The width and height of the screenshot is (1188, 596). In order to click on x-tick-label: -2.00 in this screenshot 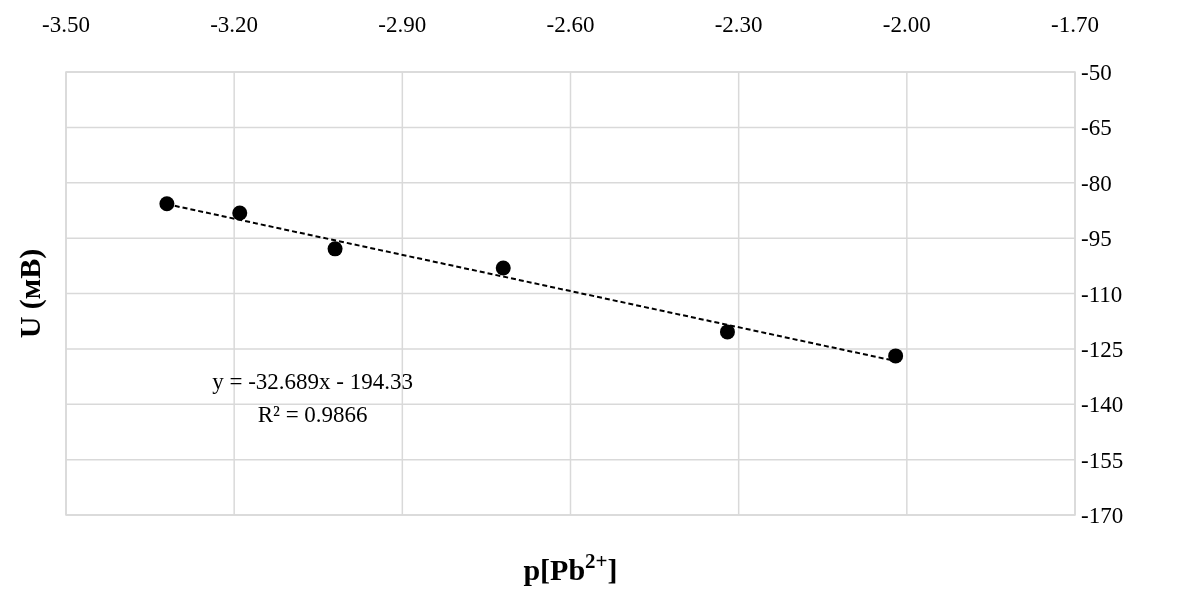, I will do `click(906, 24)`.